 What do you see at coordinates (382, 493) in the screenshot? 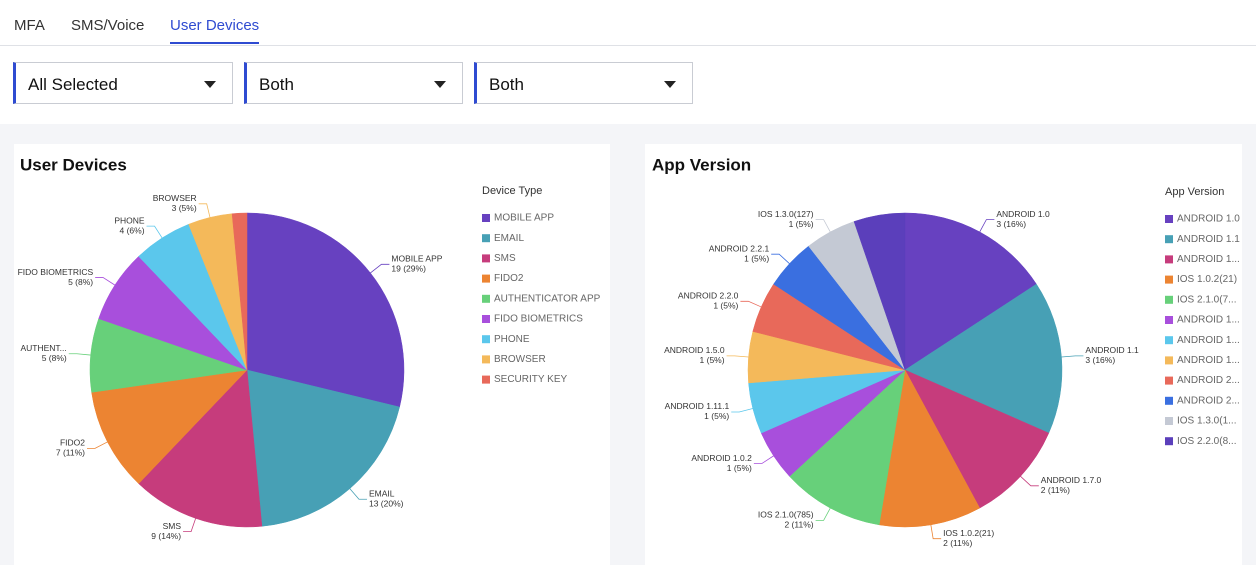
I see `slice-label: EMAIL` at bounding box center [382, 493].